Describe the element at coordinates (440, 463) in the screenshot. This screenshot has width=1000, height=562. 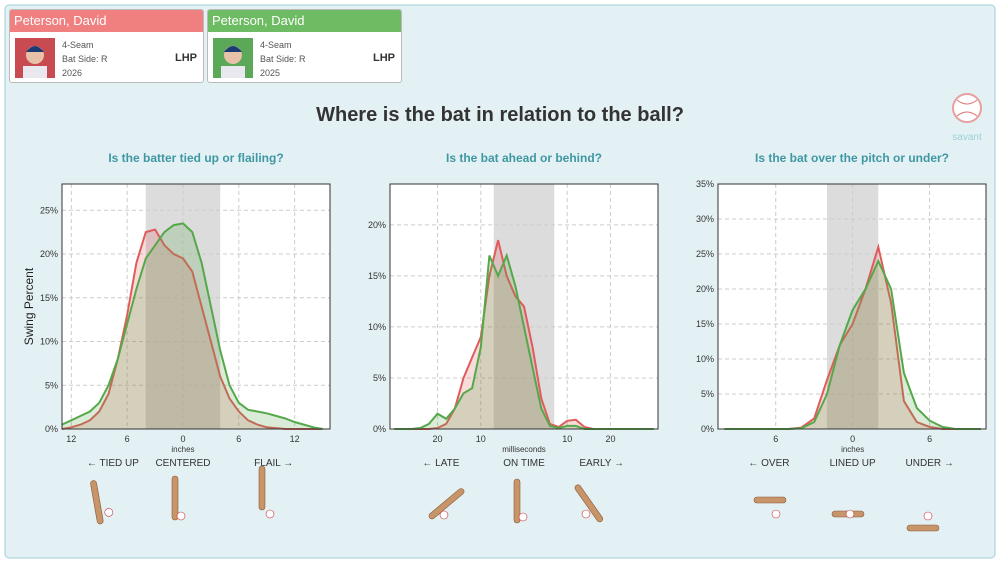
I see `zone-label: ← LATE` at that location.